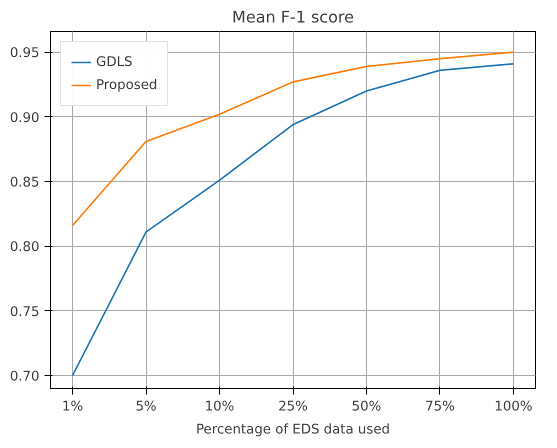 Image resolution: width=557 pixels, height=448 pixels. I want to click on y-tick-label: 0.80, so click(25, 248).